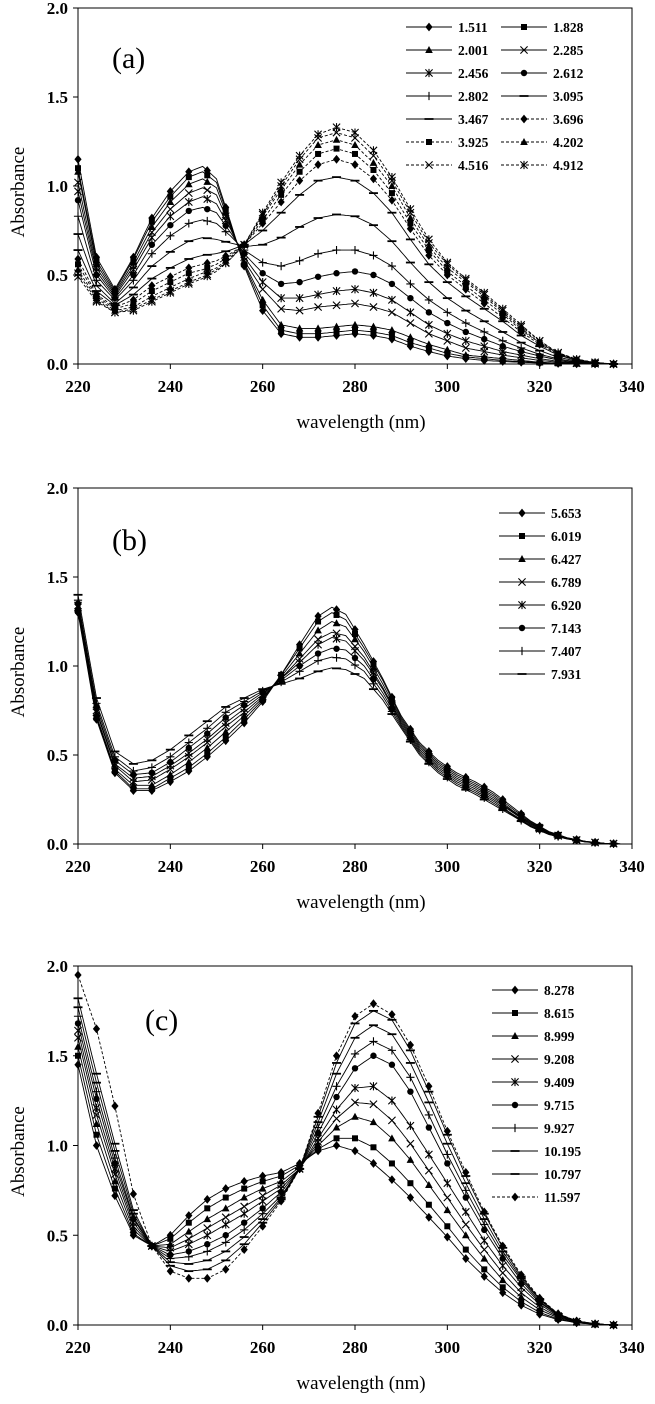 This screenshot has height=1404, width=655. I want to click on y-tick-label: 0.0, so click(57, 1325).